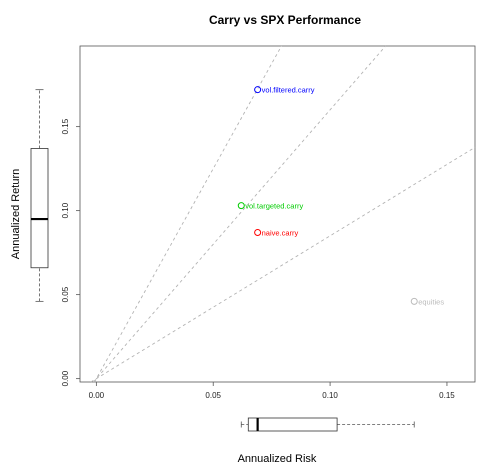 The height and width of the screenshot is (473, 500). Describe the element at coordinates (39, 208) in the screenshot. I see `return-box` at that location.